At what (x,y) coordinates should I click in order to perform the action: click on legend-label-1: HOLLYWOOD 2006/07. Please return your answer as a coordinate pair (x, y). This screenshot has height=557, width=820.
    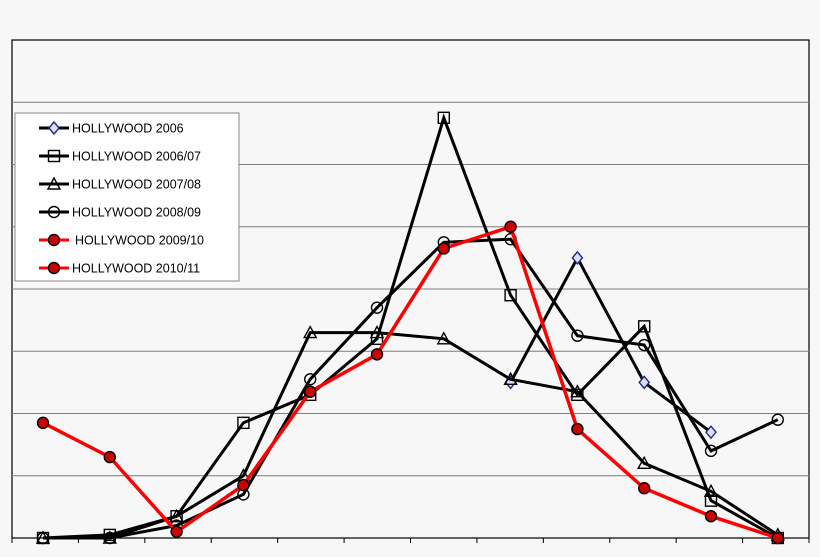
    Looking at the image, I should click on (136, 157).